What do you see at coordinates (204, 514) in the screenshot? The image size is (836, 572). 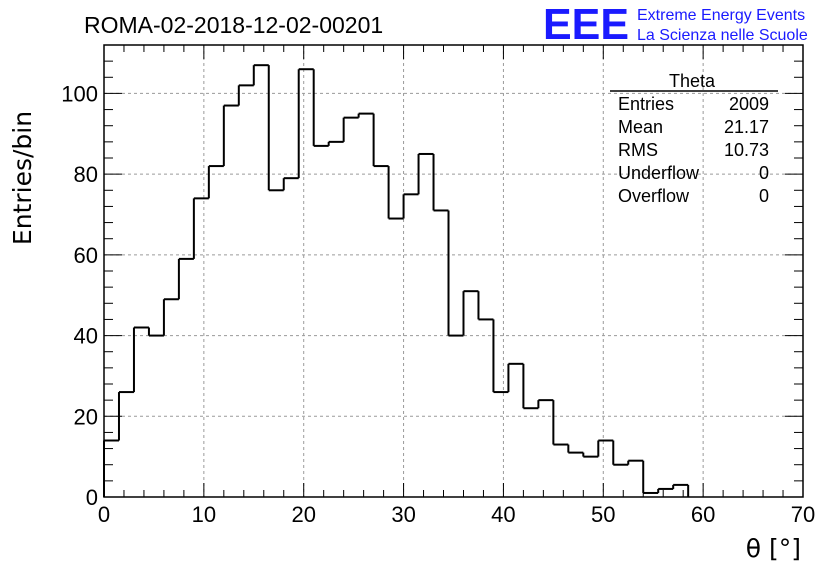 I see `x-tick-label: 10` at bounding box center [204, 514].